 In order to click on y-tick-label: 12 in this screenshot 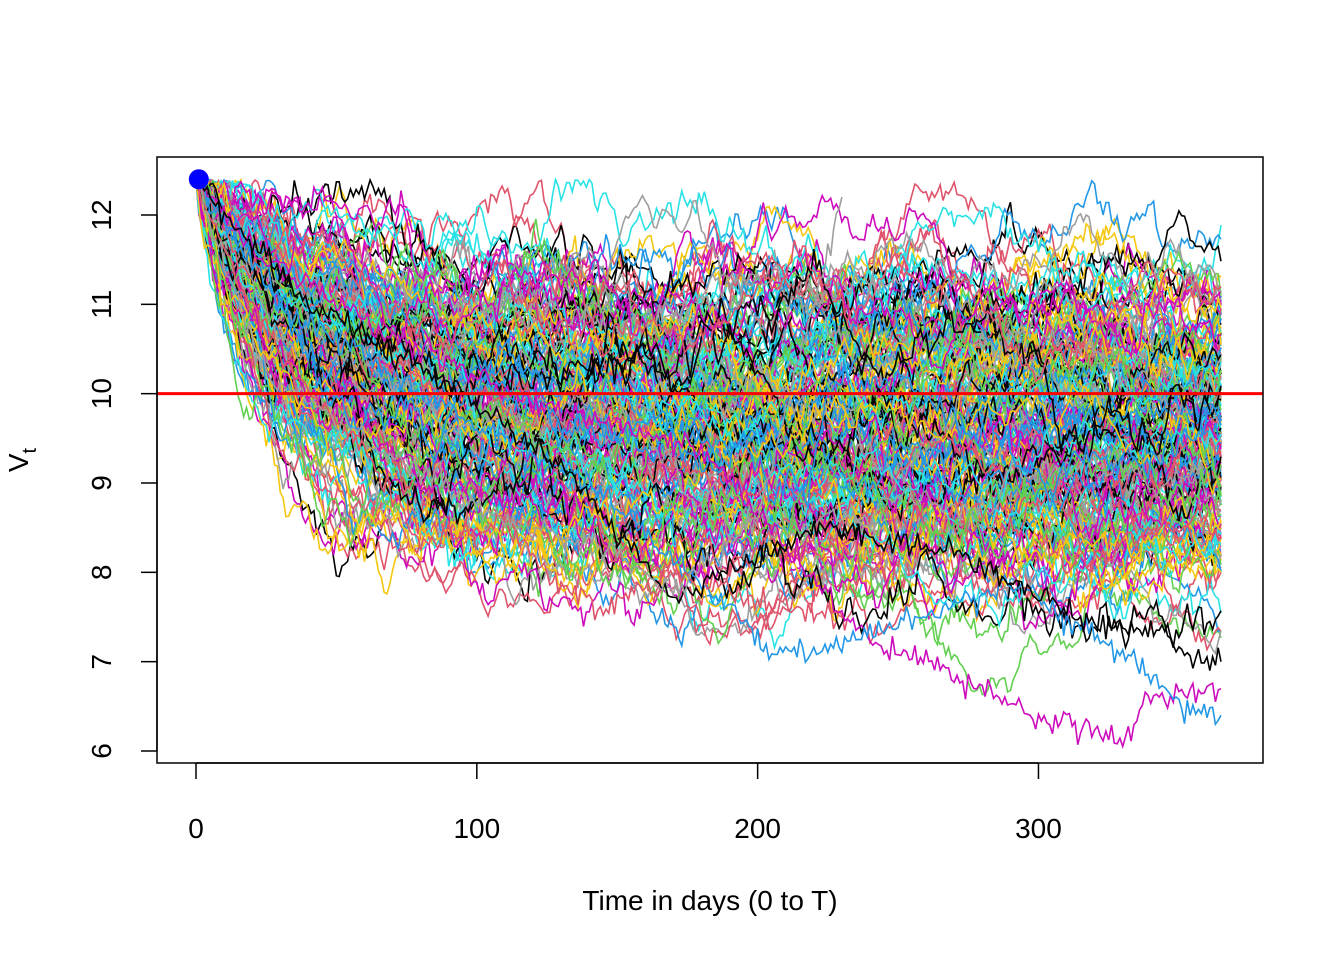, I will do `click(101, 214)`.